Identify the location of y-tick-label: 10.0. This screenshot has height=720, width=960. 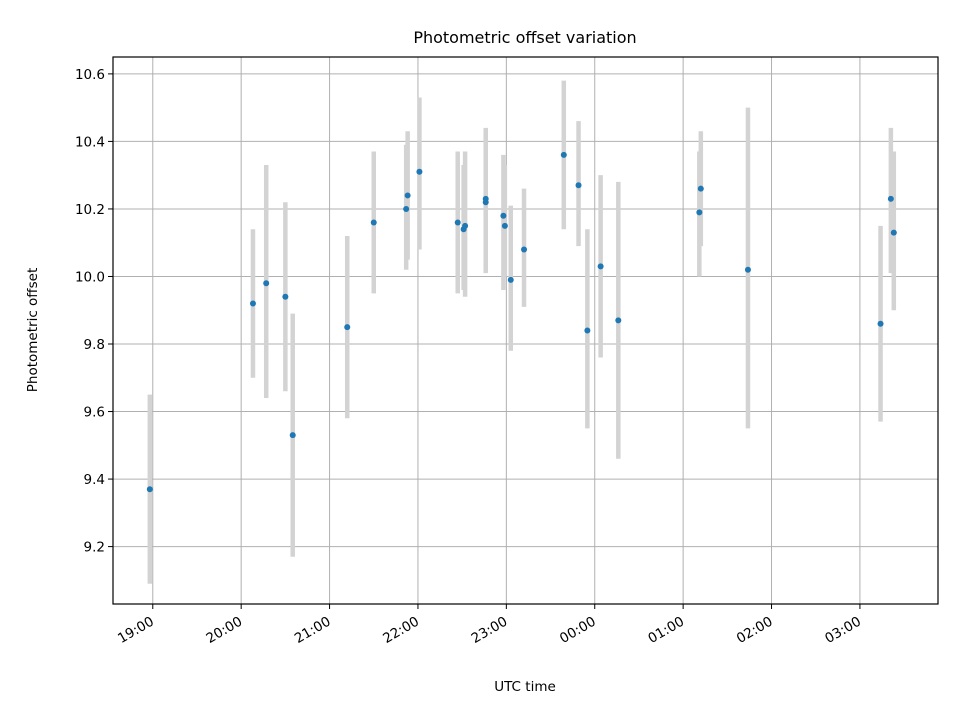
(90, 277).